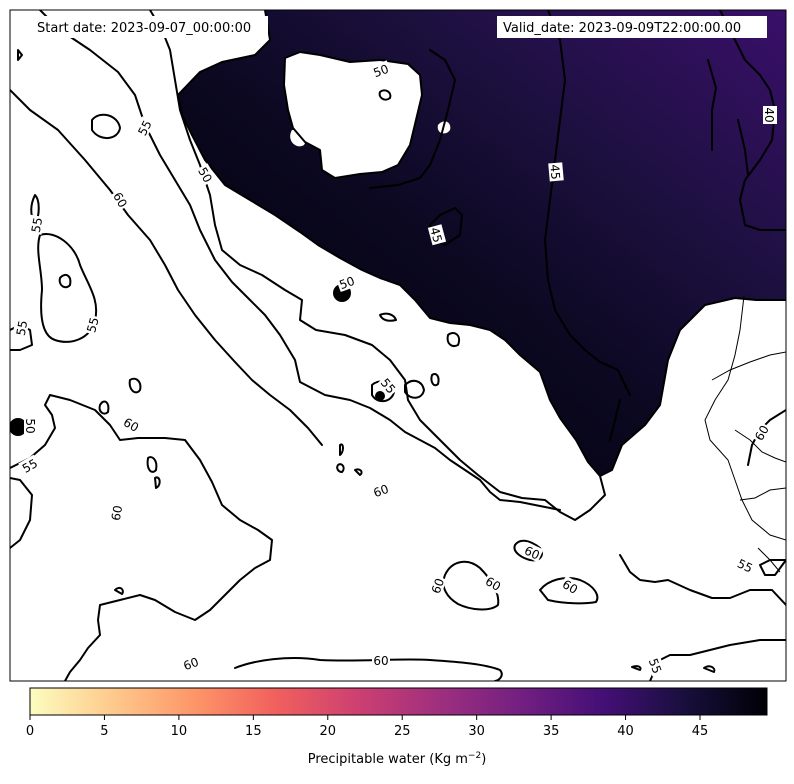 This screenshot has width=794, height=784. I want to click on contour-label: 40, so click(769, 115).